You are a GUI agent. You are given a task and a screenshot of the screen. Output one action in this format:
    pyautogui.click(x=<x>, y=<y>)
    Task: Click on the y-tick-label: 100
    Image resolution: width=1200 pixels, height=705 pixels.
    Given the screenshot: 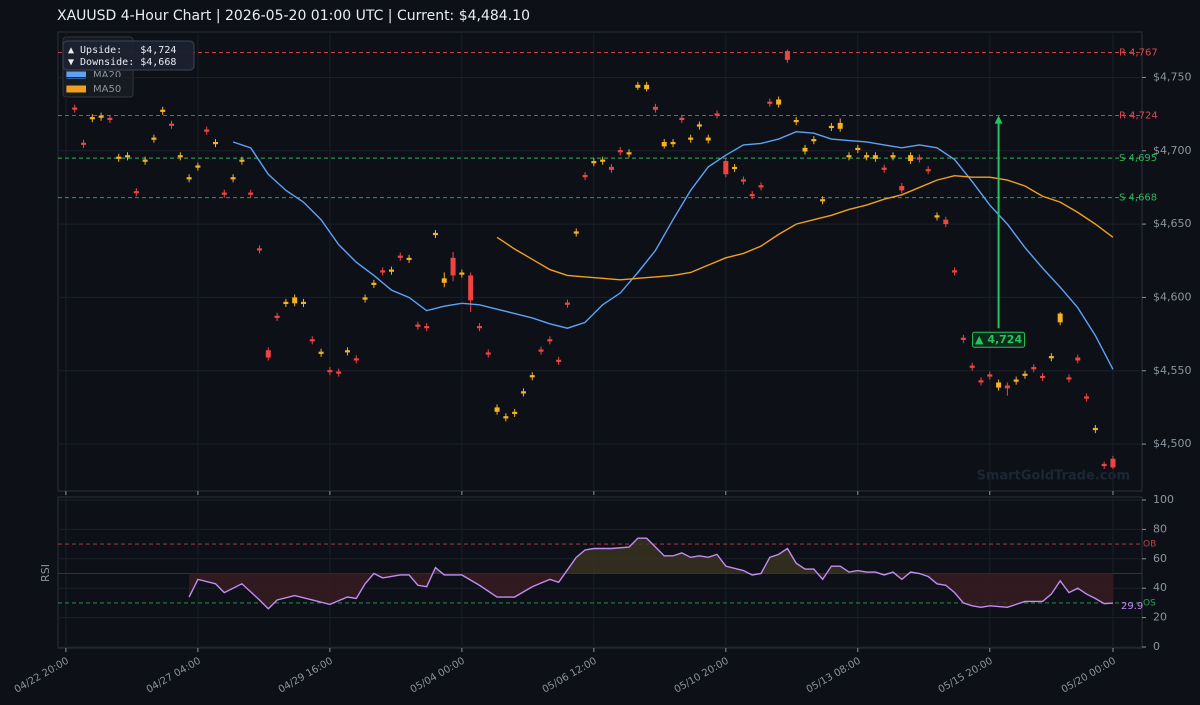 What is the action you would take?
    pyautogui.click(x=1163, y=499)
    